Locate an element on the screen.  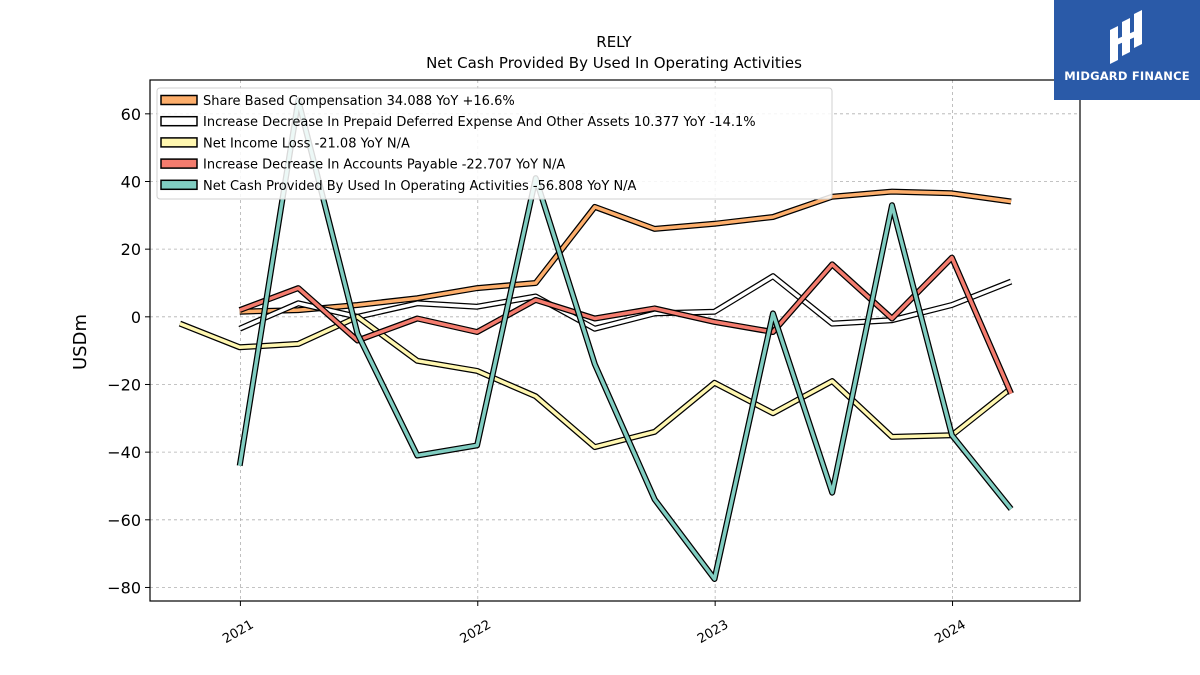
chart-title: RELY is located at coordinates (614, 42).